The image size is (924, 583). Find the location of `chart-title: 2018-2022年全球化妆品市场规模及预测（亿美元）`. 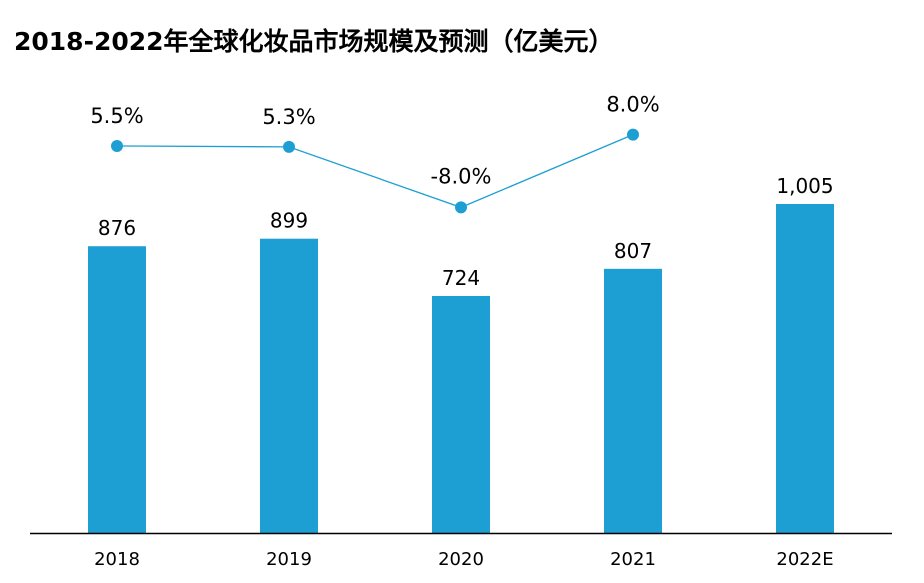

chart-title: 2018-2022年全球化妆品市场规模及预测（亿美元） is located at coordinates (314, 41).